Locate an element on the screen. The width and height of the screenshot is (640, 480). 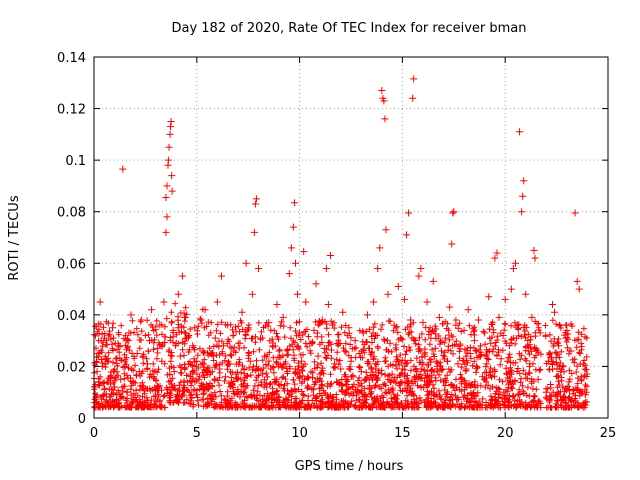
y-tick-label: 0 is located at coordinates (82, 419).